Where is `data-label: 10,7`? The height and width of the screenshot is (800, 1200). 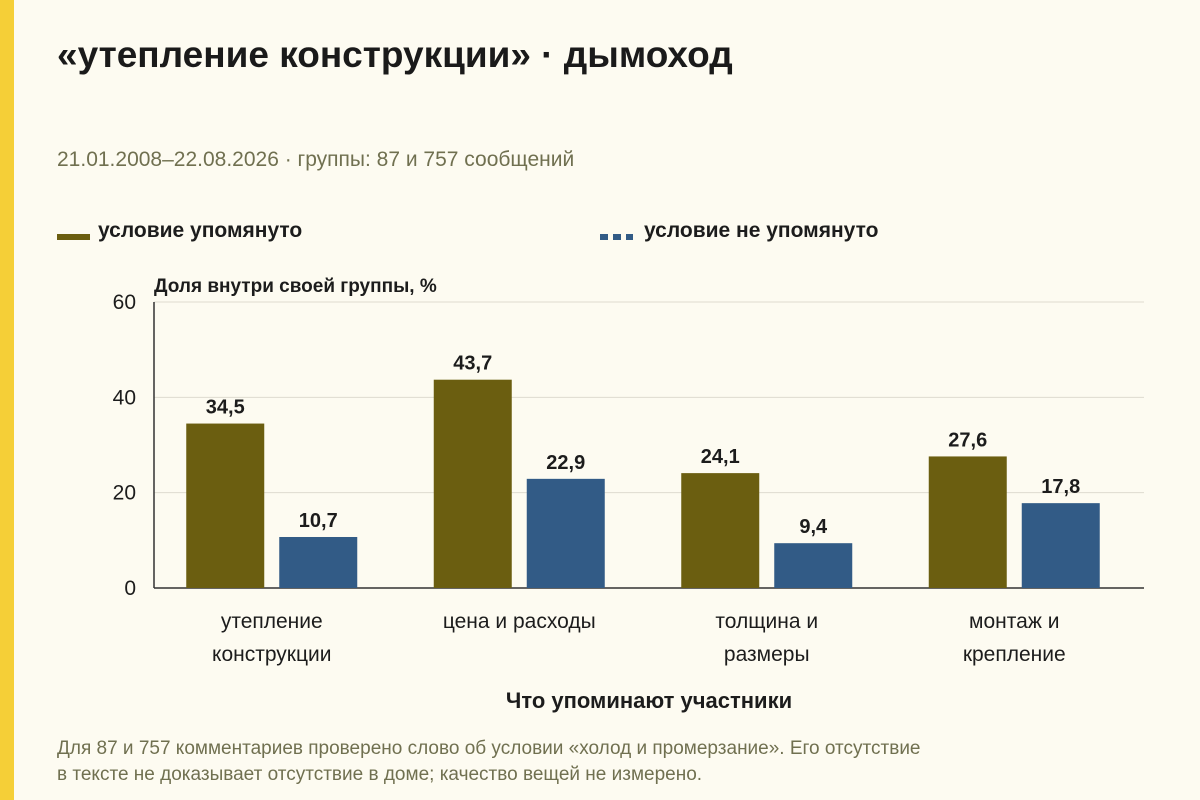
data-label: 10,7 is located at coordinates (318, 521).